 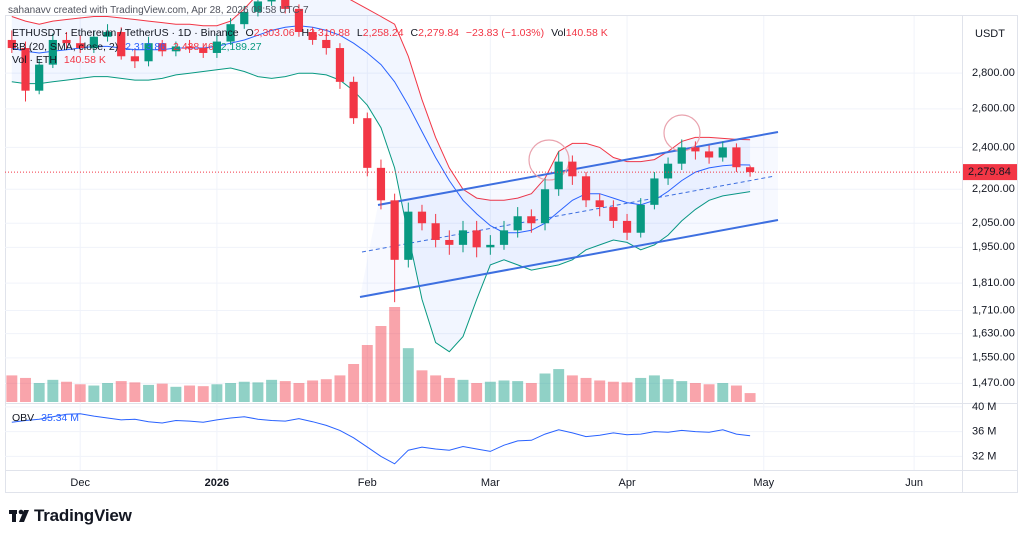 I want to click on last-price-box, so click(x=990, y=172).